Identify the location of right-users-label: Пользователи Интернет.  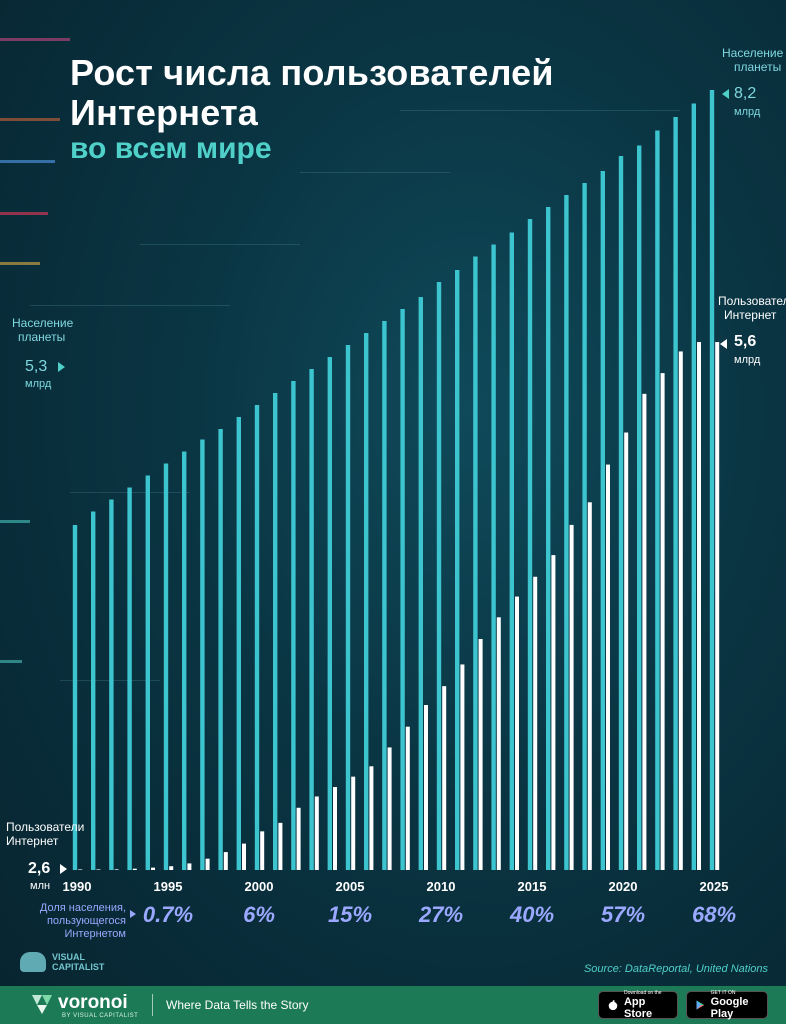
(752, 308).